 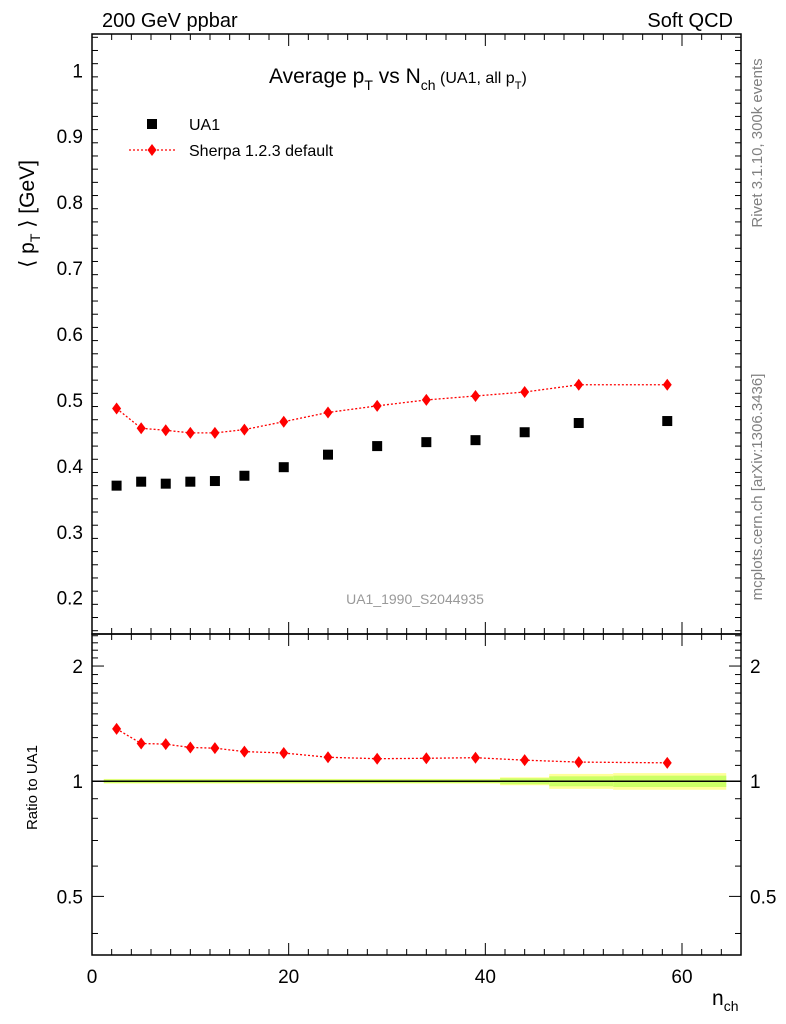 I want to click on chart-title-sub-b: ch, so click(x=428, y=85).